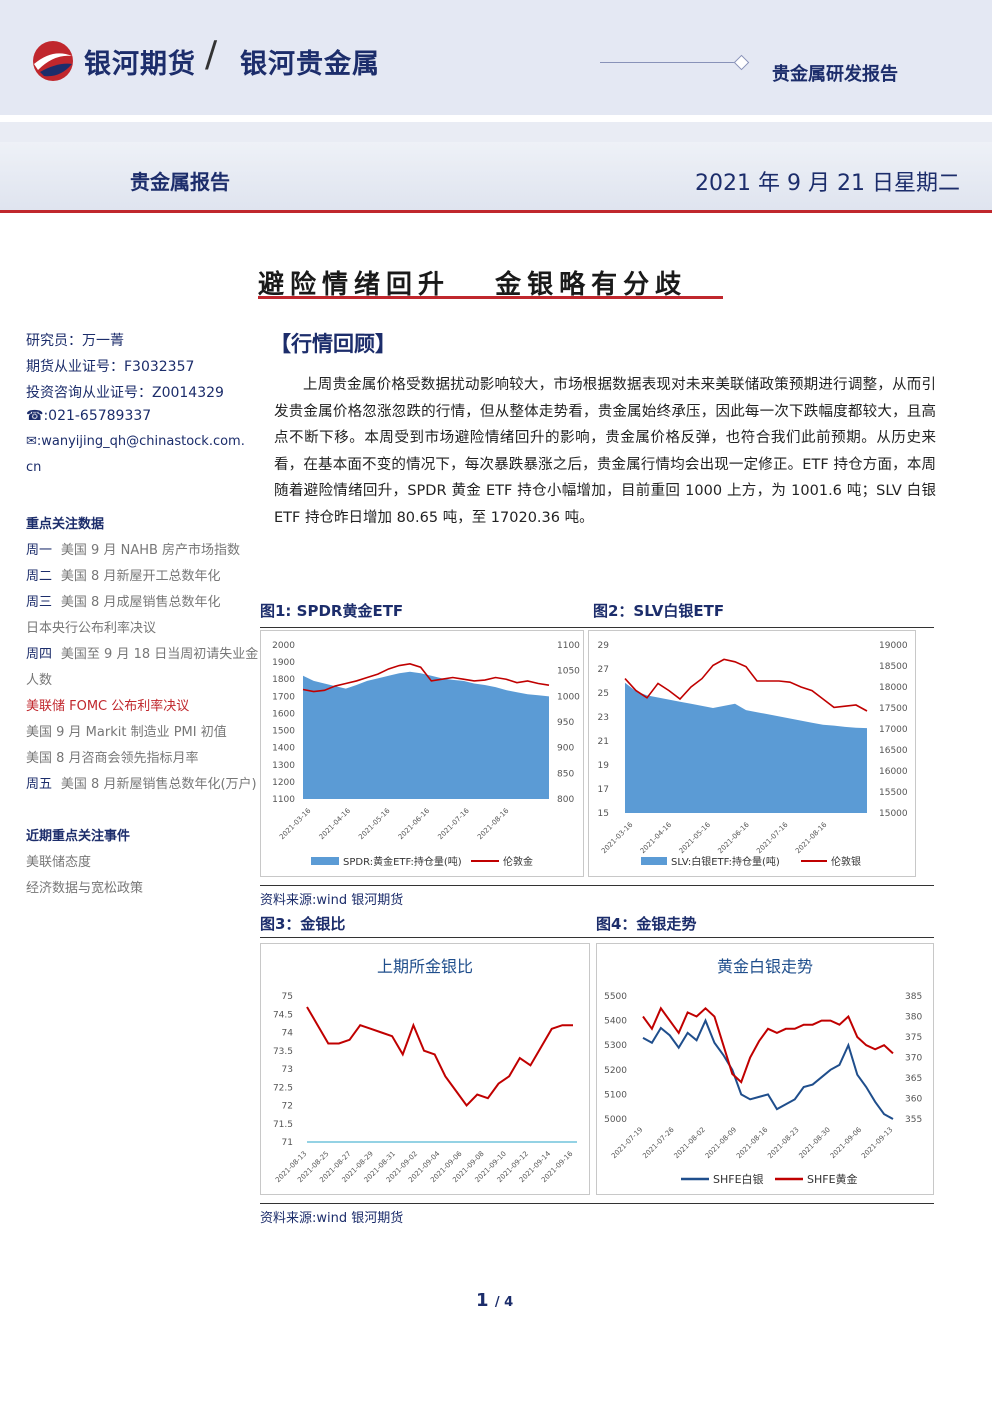 The image size is (992, 1403). I want to click on figure3-label: 图3：金银比, so click(303, 924).